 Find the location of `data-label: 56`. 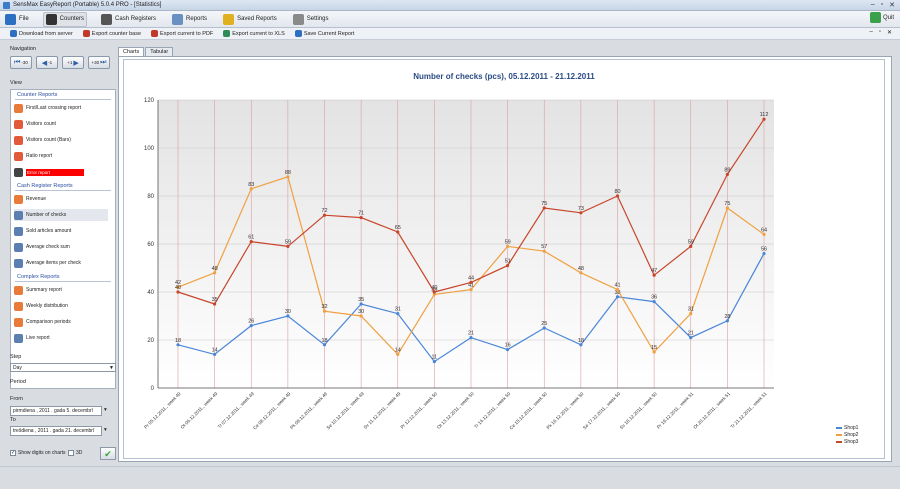

data-label: 56 is located at coordinates (764, 250).